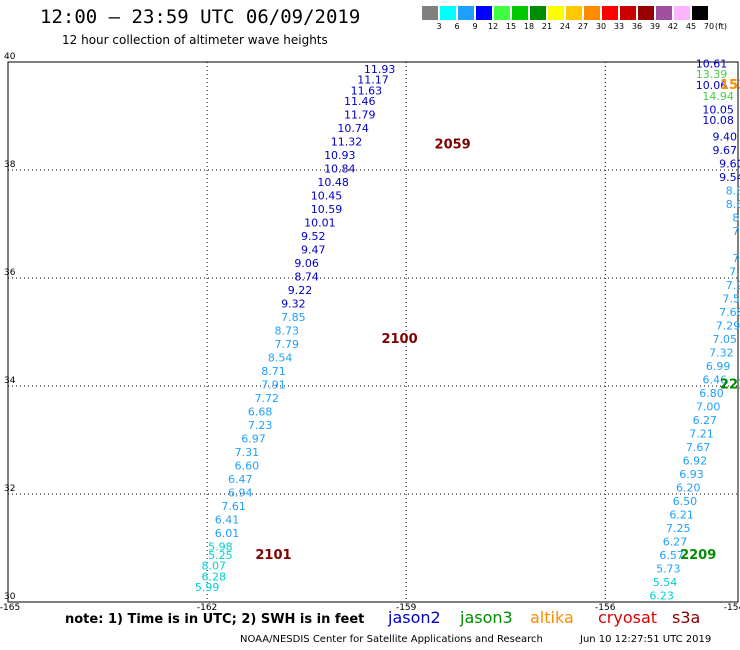 This screenshot has width=740, height=650. I want to click on data-point-label: 7.67, so click(698, 447).